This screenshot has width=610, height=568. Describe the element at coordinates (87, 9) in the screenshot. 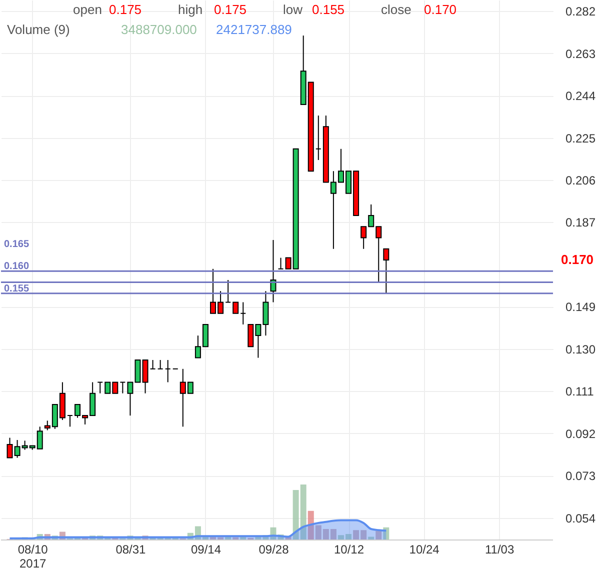

I see `annotation: open` at that location.